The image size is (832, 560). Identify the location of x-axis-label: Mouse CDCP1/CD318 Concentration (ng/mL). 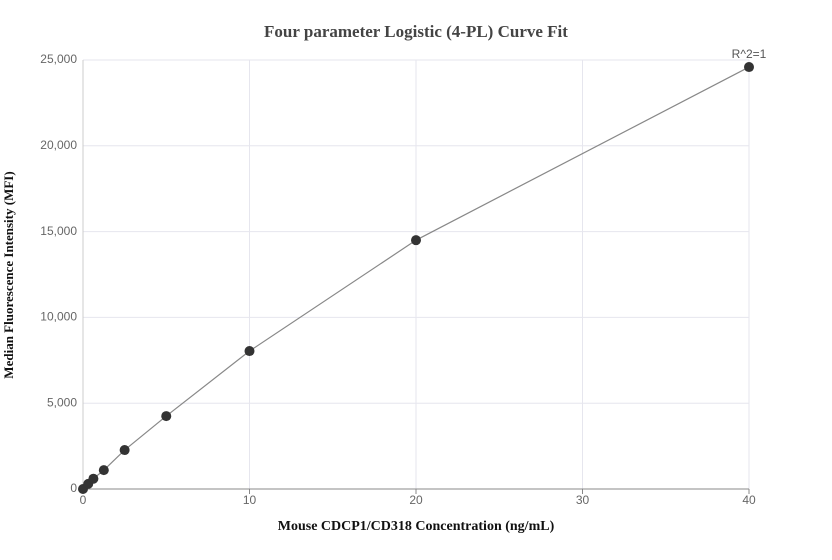
(416, 526).